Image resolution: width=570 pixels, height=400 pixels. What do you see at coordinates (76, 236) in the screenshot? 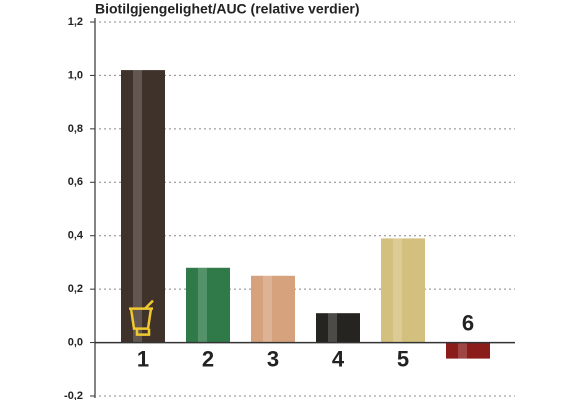
I see `y-tick-label: 0,4` at bounding box center [76, 236].